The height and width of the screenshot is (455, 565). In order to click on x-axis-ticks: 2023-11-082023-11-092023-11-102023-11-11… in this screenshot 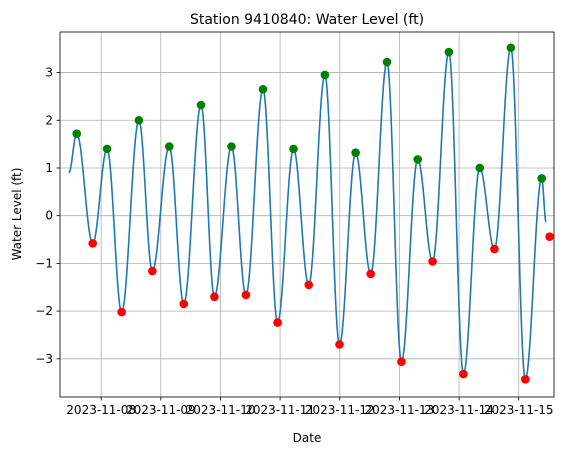, I will do `click(310, 407)`.